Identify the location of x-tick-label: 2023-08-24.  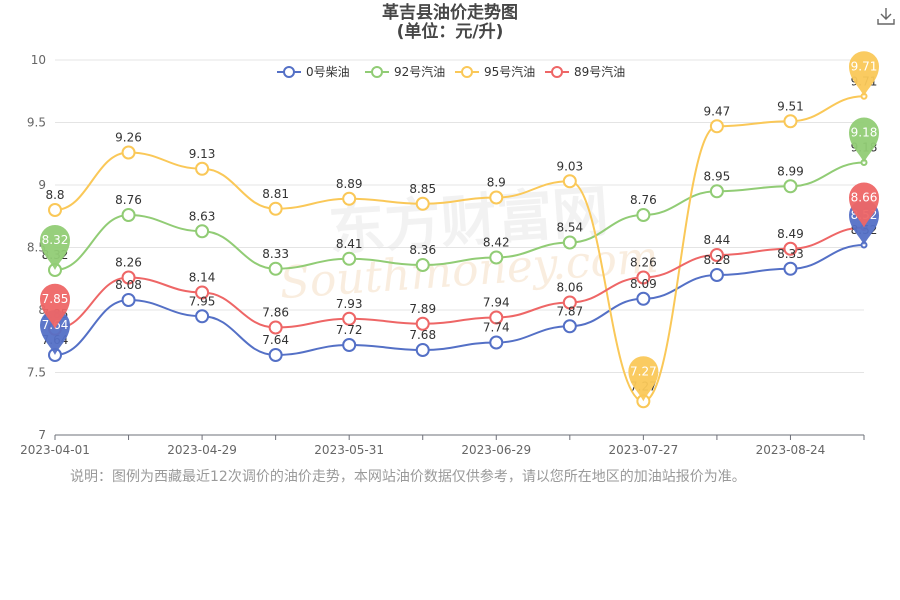
(791, 450).